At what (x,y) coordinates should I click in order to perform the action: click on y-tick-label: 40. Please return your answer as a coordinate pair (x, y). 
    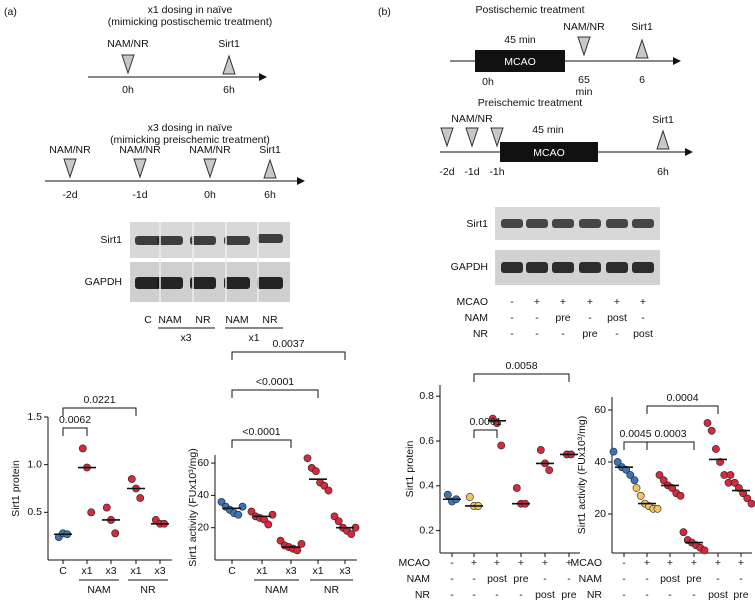
    Looking at the image, I should click on (203, 495).